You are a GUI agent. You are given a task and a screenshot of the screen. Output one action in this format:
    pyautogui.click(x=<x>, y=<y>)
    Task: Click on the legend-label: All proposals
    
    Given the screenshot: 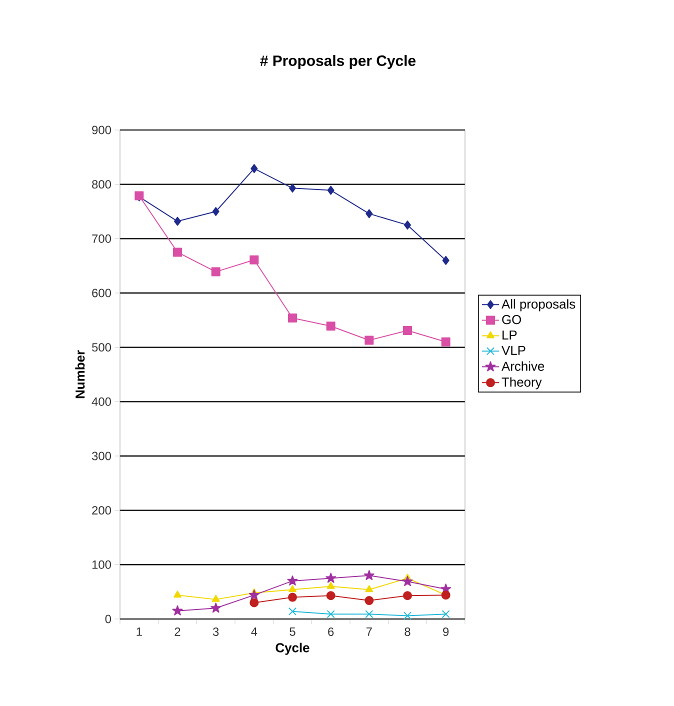 What is the action you would take?
    pyautogui.click(x=539, y=305)
    